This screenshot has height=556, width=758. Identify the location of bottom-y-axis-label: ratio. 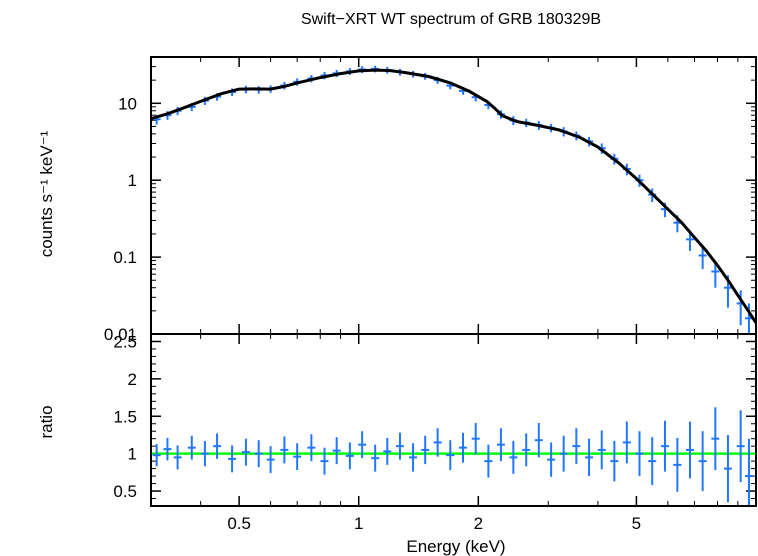
(46, 421).